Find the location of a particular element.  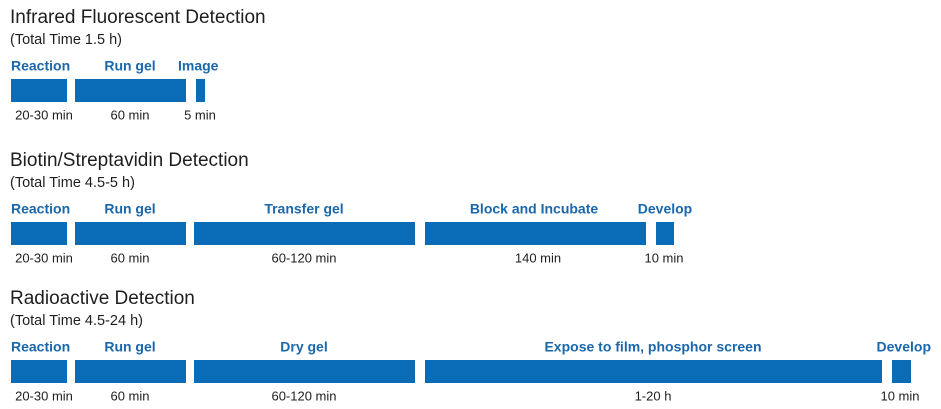

step-label: Image is located at coordinates (198, 66).